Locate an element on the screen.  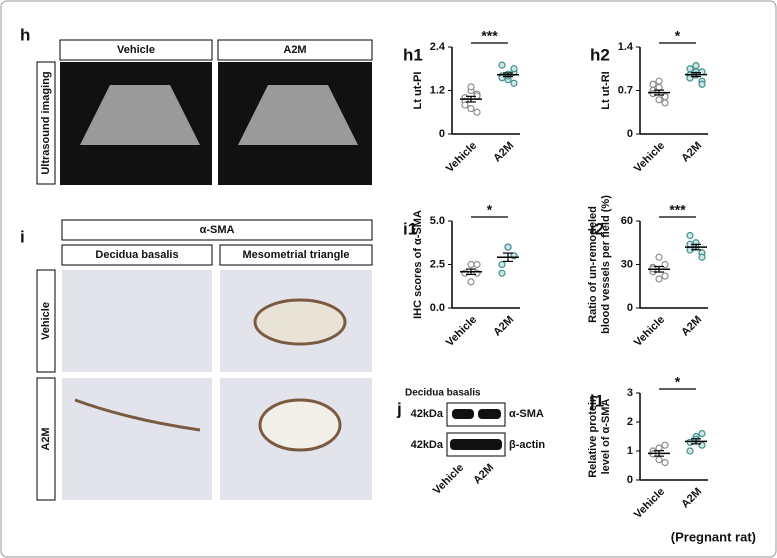
y-axis-label: blood vessels per field (%) is located at coordinates (606, 264).